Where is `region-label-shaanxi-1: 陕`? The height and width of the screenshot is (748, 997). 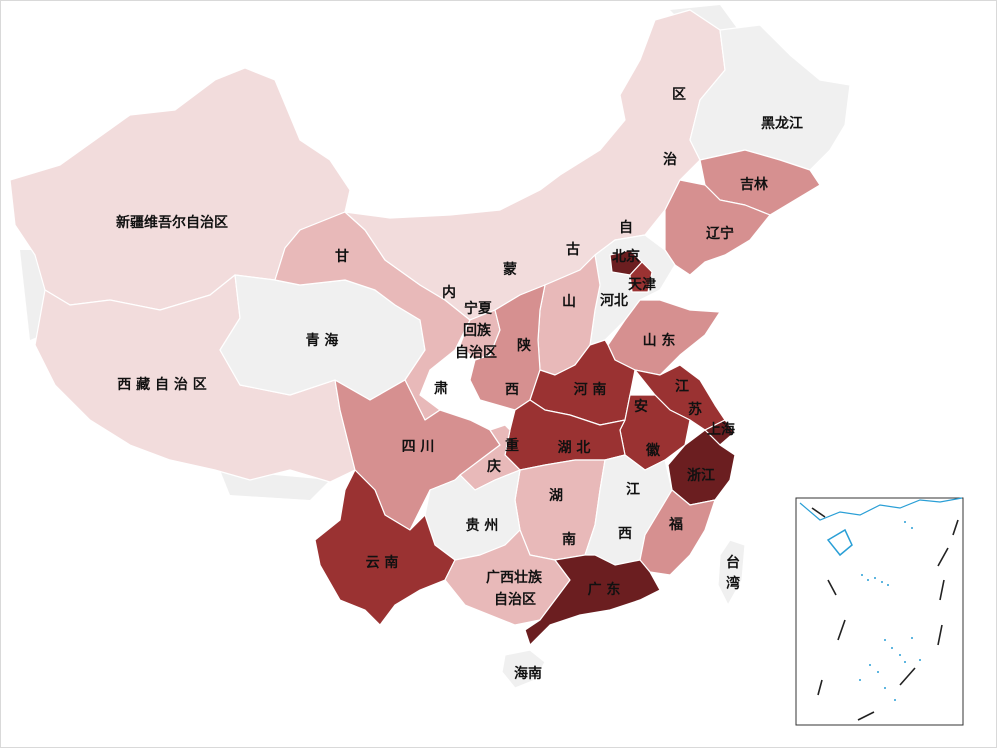 region-label-shaanxi-1: 陕 is located at coordinates (524, 345).